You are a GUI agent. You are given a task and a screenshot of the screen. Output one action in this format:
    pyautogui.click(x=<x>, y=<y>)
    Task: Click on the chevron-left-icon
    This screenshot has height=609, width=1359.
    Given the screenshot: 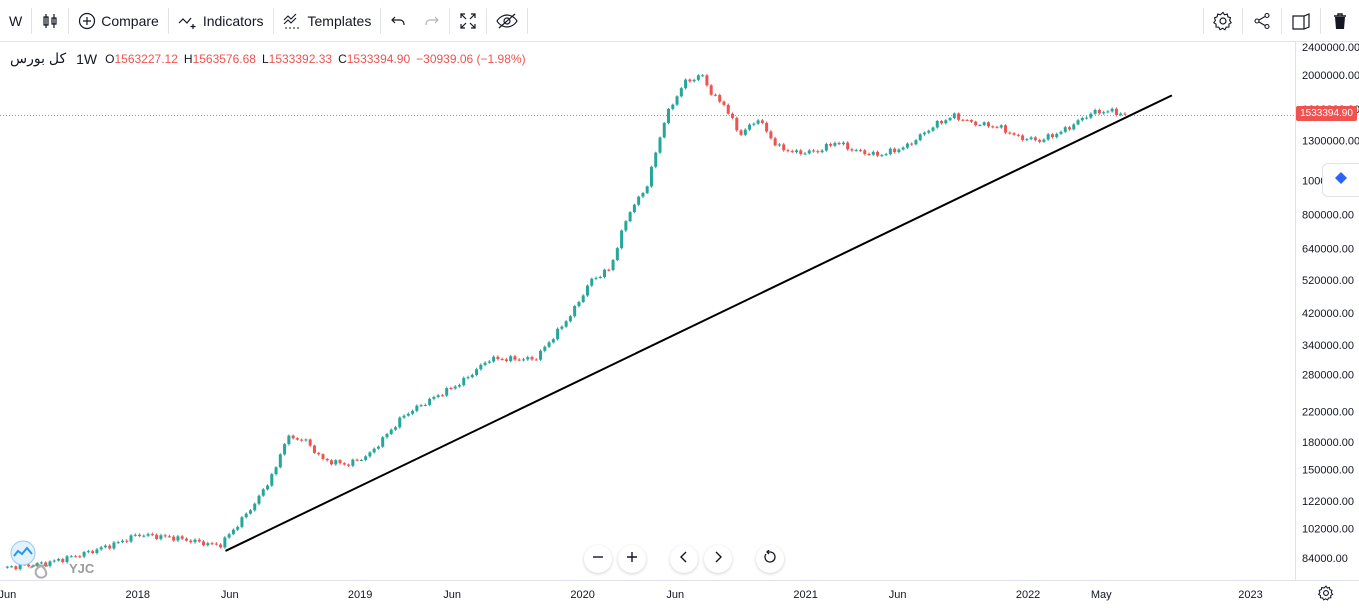 What is the action you would take?
    pyautogui.click(x=684, y=559)
    